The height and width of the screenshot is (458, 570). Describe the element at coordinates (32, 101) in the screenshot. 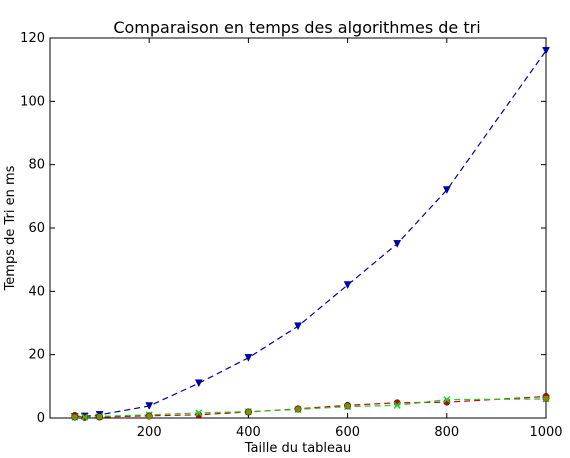

I see `y-tick-label: 100` at that location.